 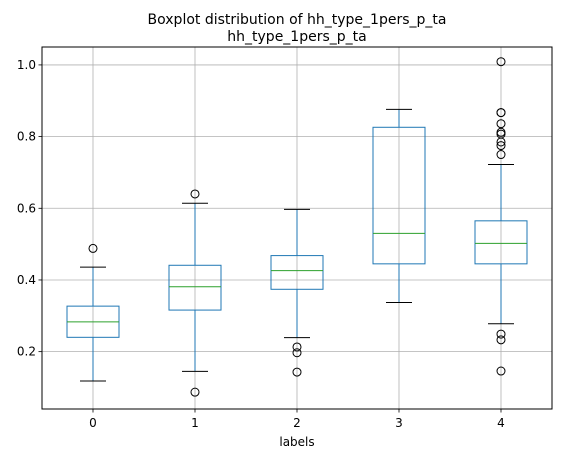 What do you see at coordinates (93, 423) in the screenshot?
I see `x-tick-label: 0` at bounding box center [93, 423].